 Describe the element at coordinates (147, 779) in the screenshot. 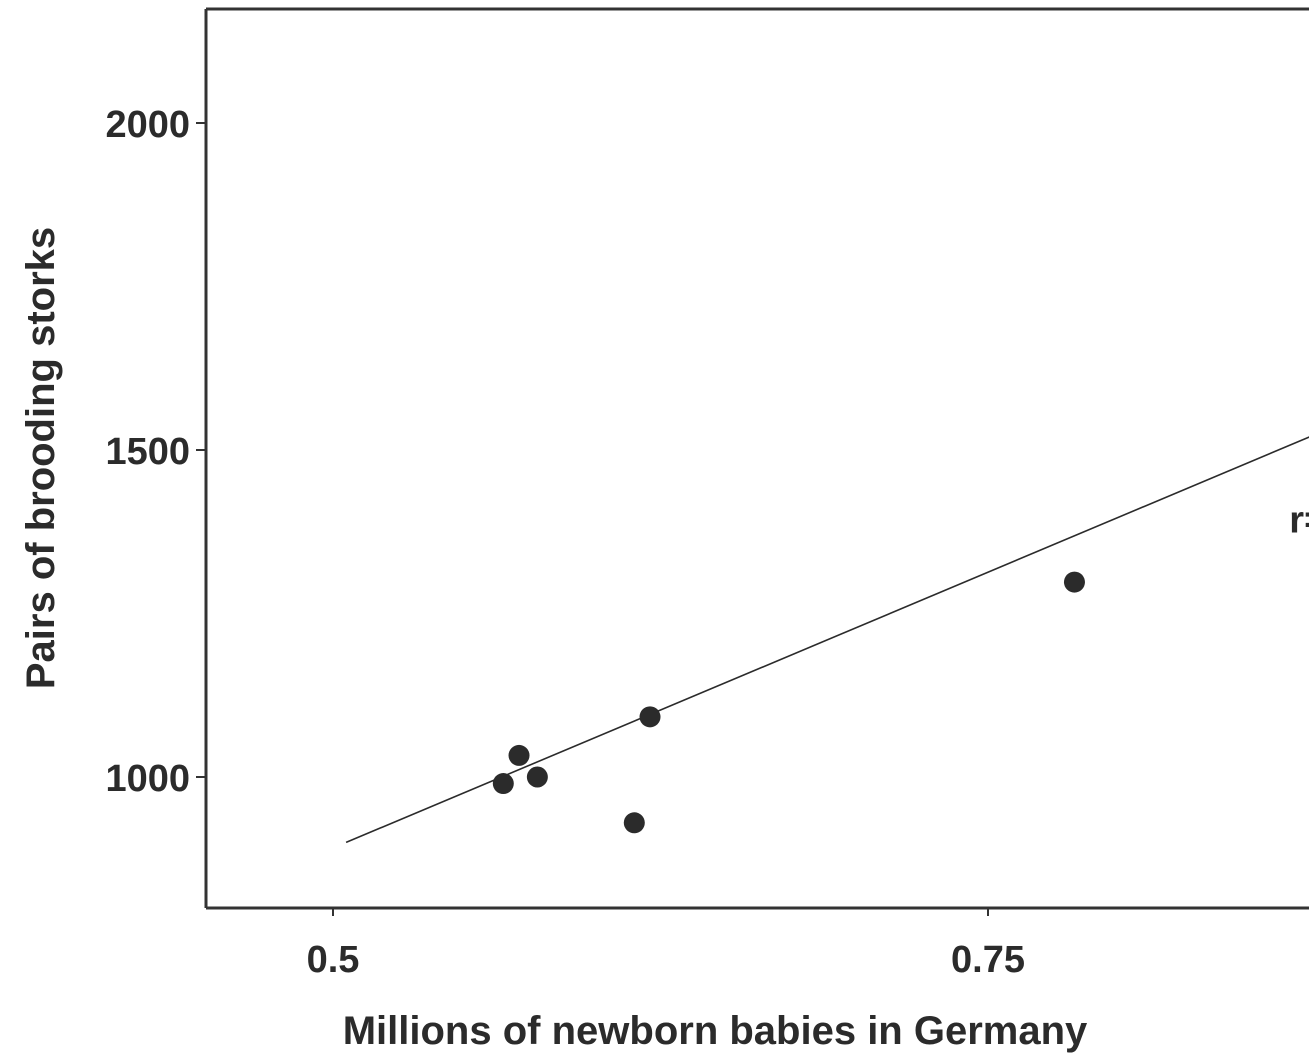

I see `y-tick-label: 1000` at that location.